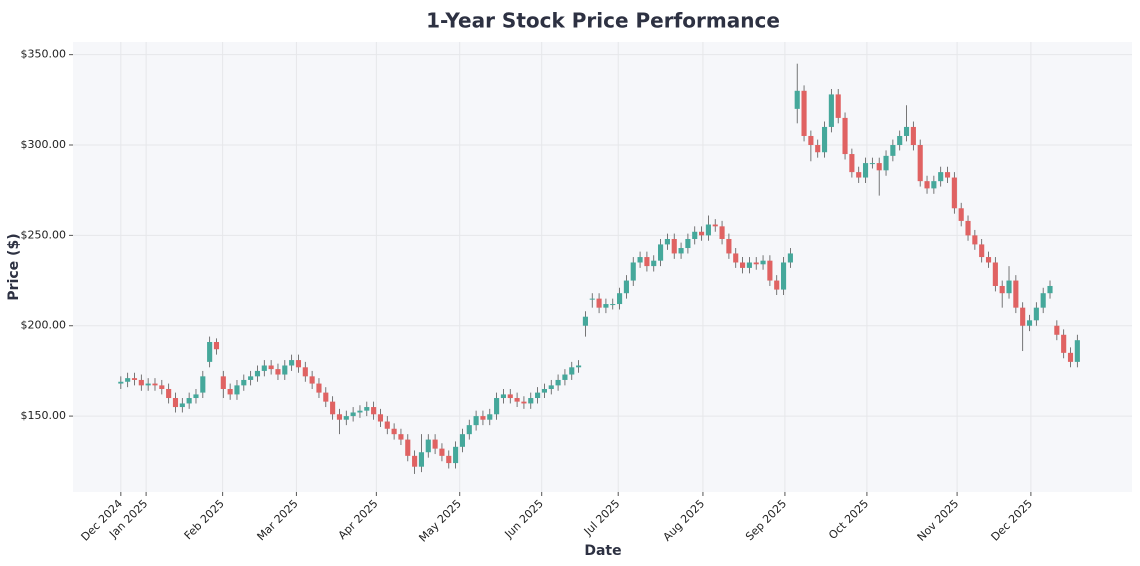 Image resolution: width=1140 pixels, height=566 pixels. I want to click on y-axis-label: Price ($), so click(14, 266).